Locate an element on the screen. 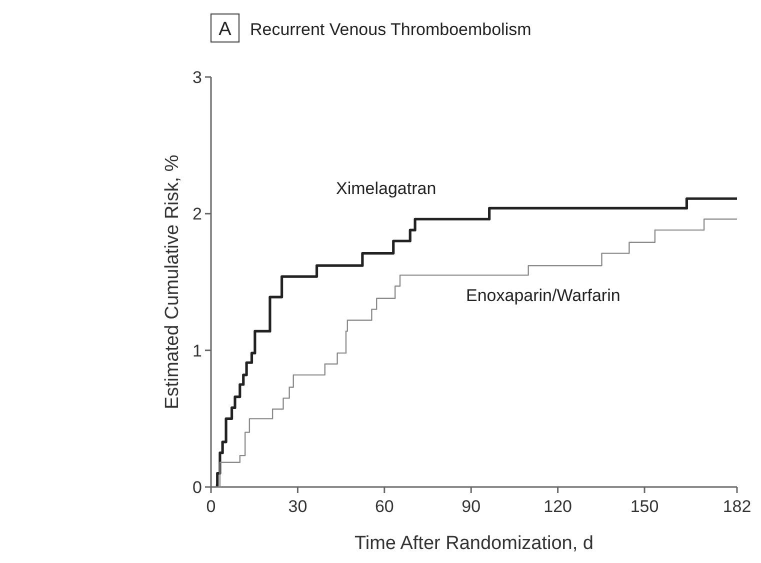 Image resolution: width=761 pixels, height=563 pixels. y-axis-title: Estimated Cumulative Risk, % is located at coordinates (172, 282).